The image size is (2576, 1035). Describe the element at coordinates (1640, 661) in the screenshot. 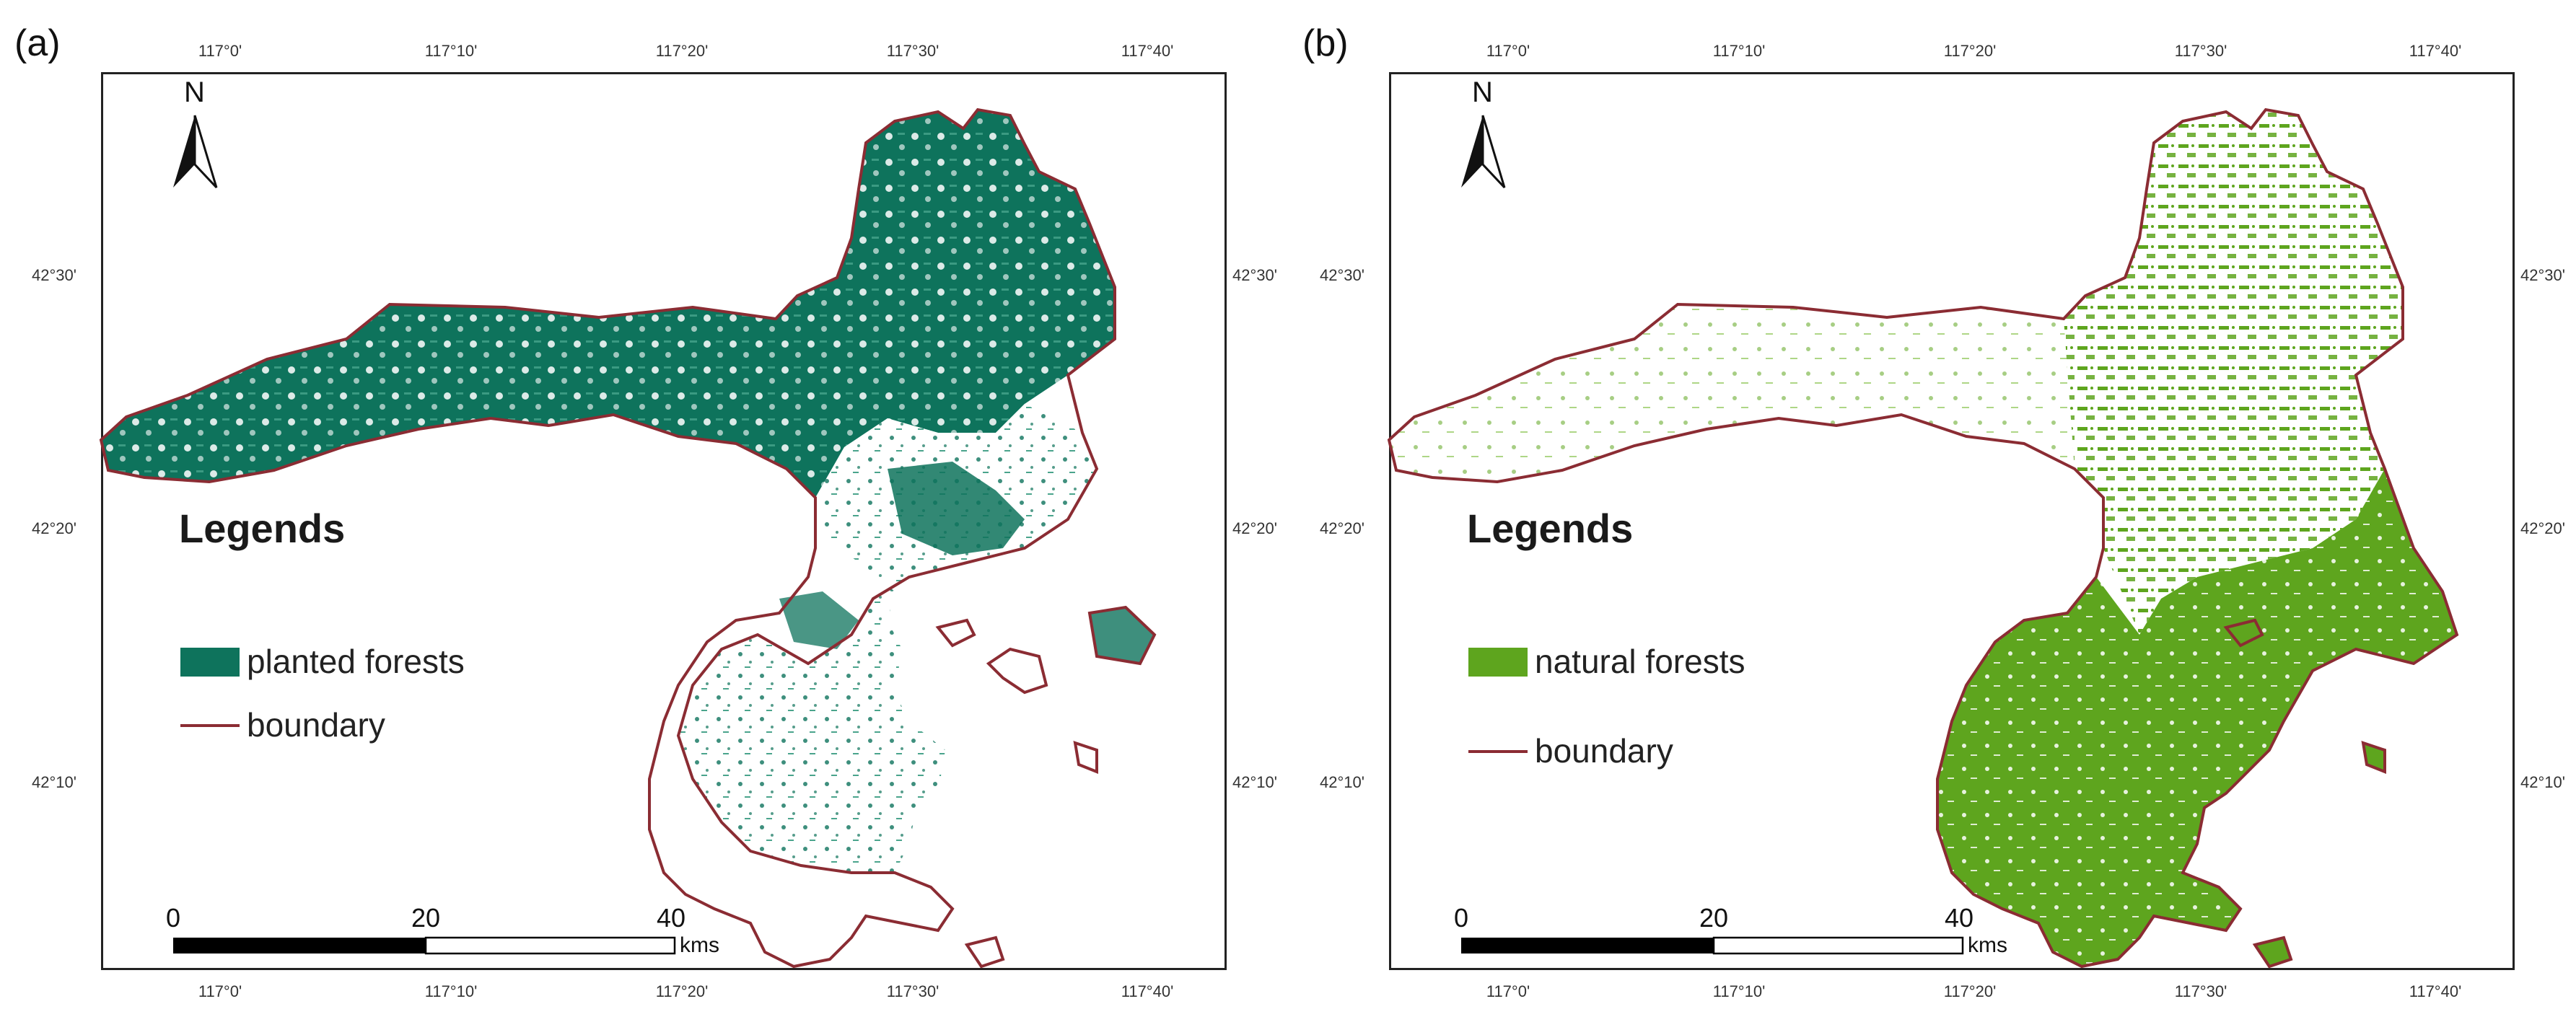

I see `legend-label-natural: natural forests` at that location.